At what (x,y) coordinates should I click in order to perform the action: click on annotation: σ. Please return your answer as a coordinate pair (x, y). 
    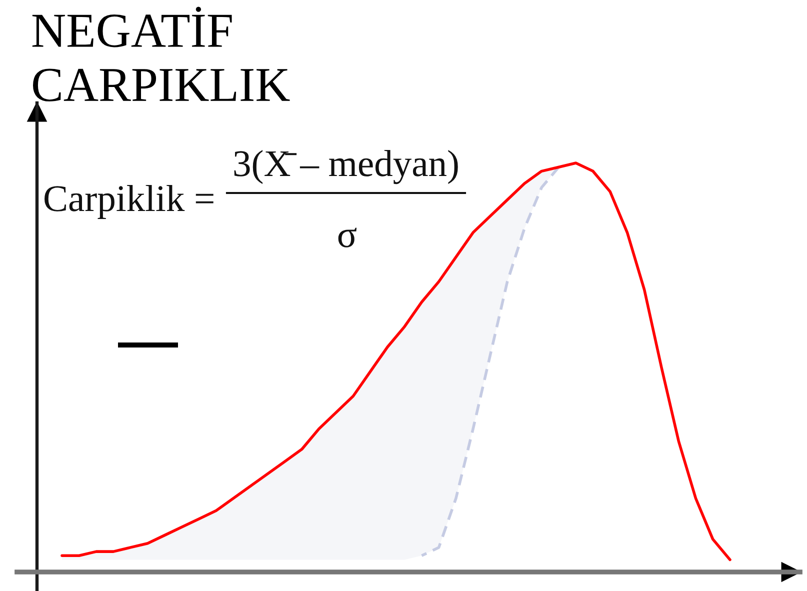
    Looking at the image, I should click on (347, 238).